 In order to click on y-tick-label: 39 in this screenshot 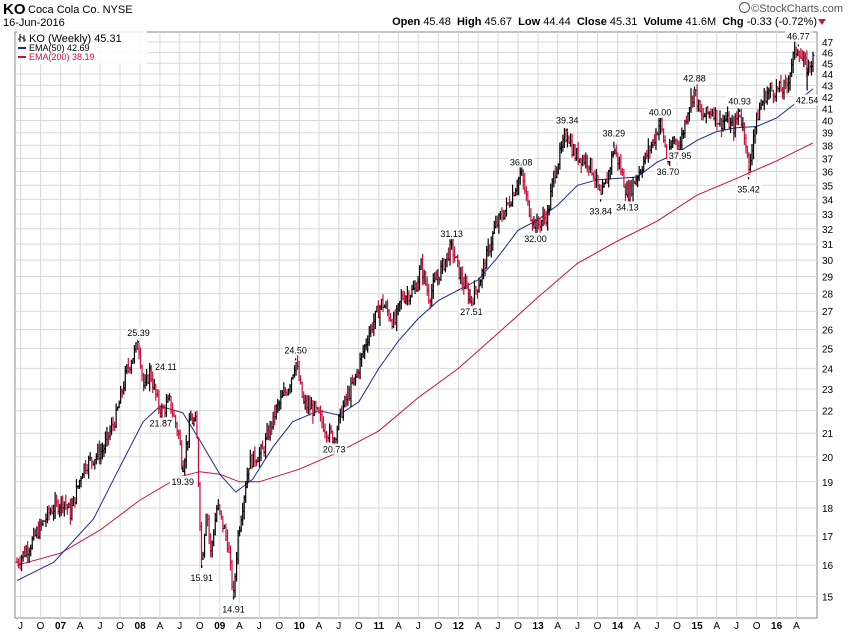, I will do `click(828, 134)`.